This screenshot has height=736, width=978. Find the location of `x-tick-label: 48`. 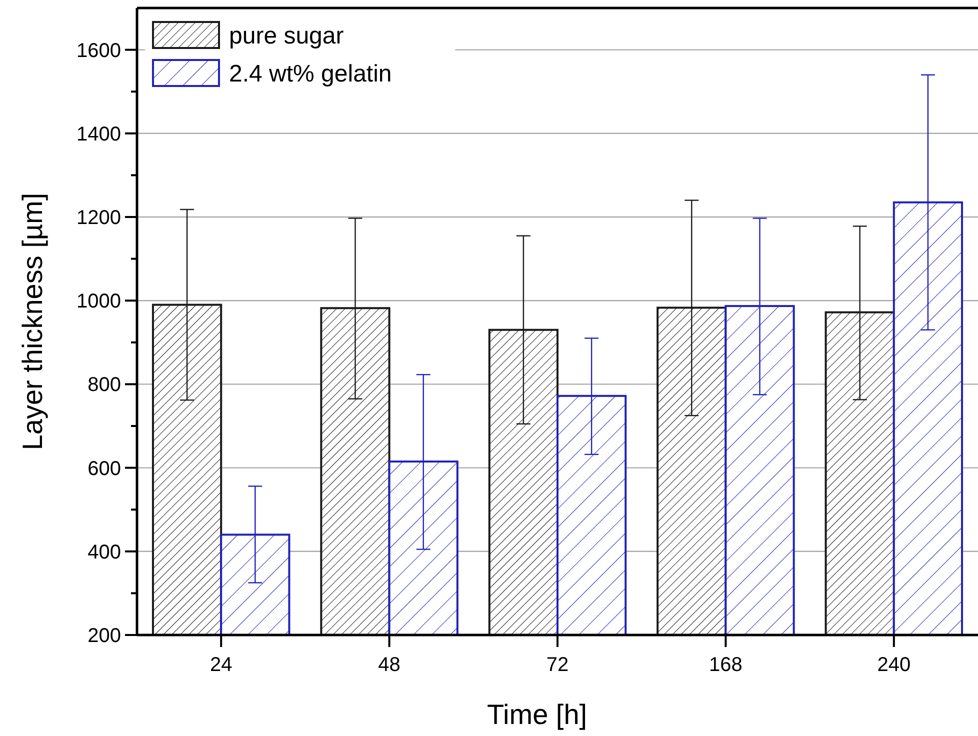

x-tick-label: 48 is located at coordinates (389, 665).